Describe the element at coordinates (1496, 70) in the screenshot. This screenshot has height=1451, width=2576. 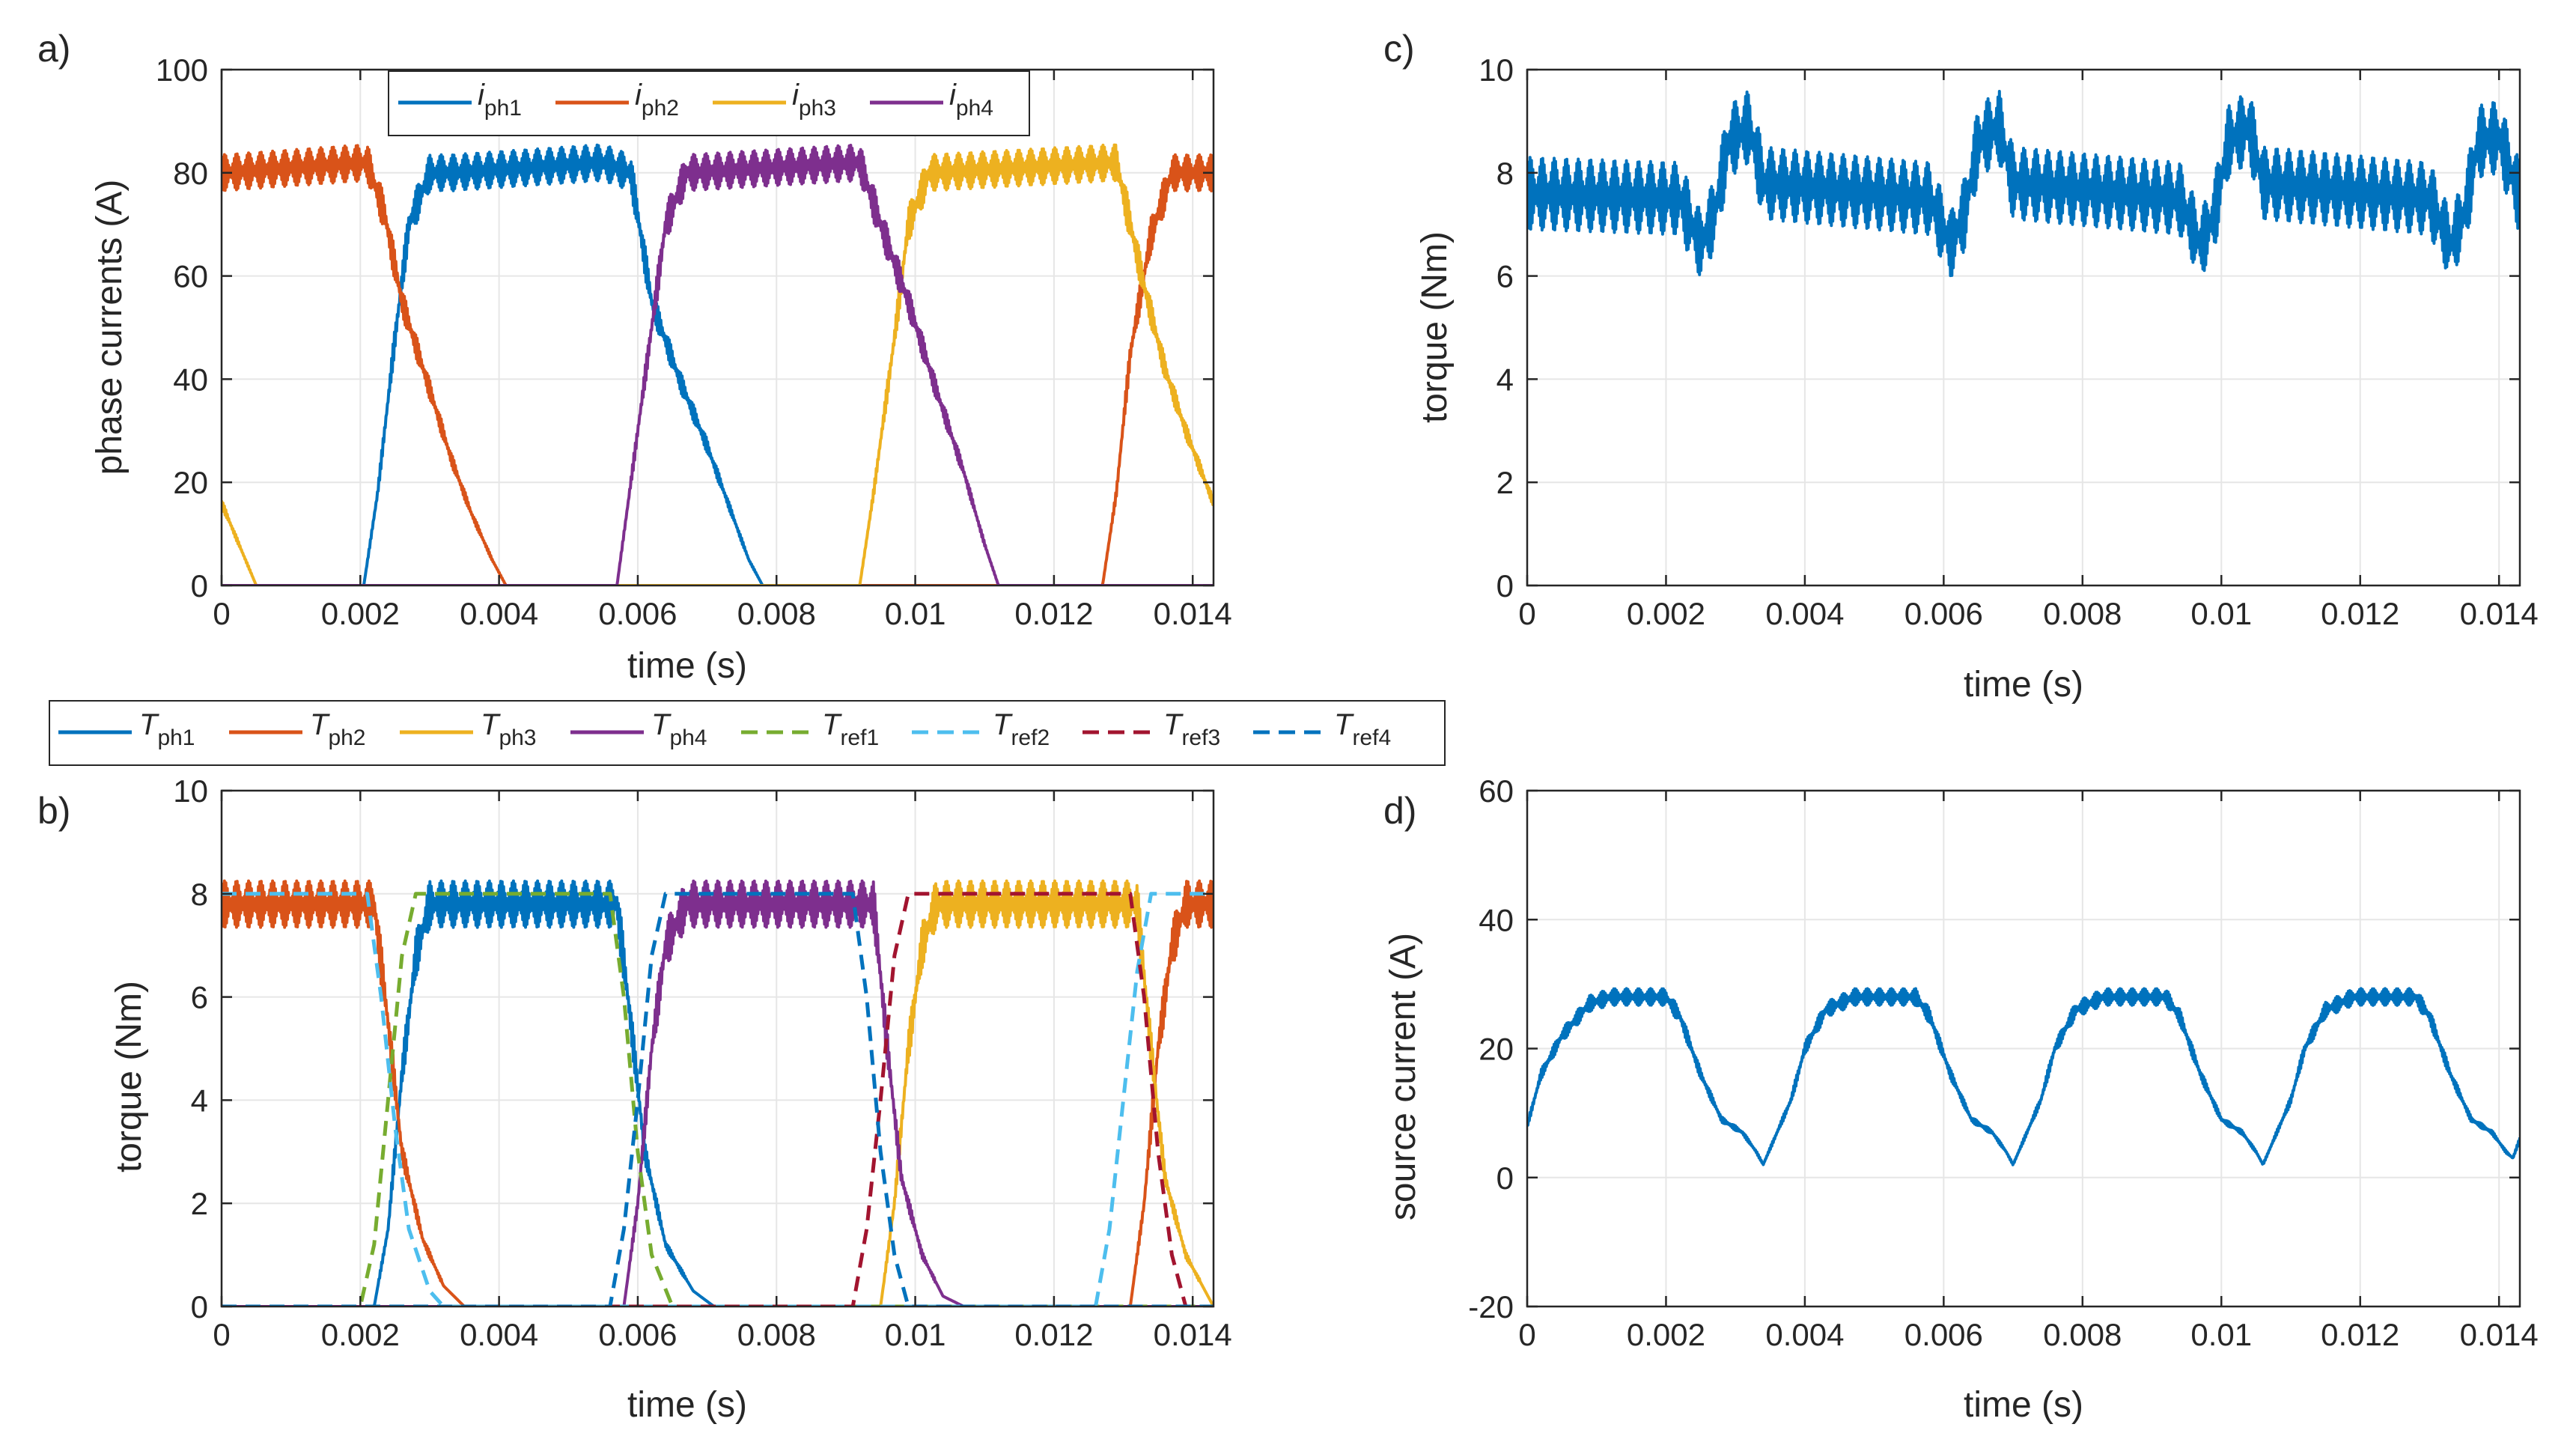
I see `panel-c-ytick-label-5: 10` at that location.